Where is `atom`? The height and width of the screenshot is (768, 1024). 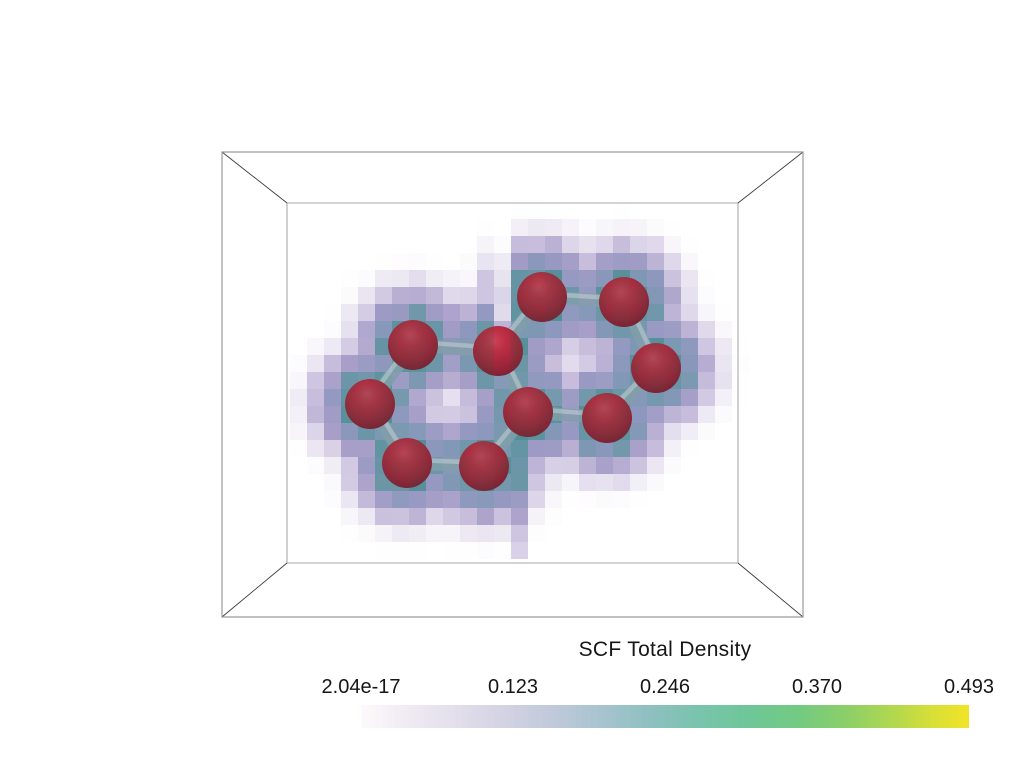
atom is located at coordinates (607, 418).